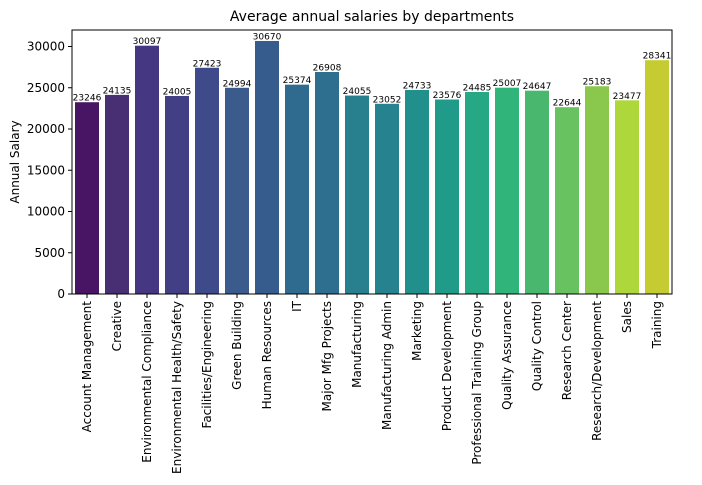 This screenshot has width=702, height=485. What do you see at coordinates (447, 366) in the screenshot?
I see `x-tick-label-12: Product Development` at bounding box center [447, 366].